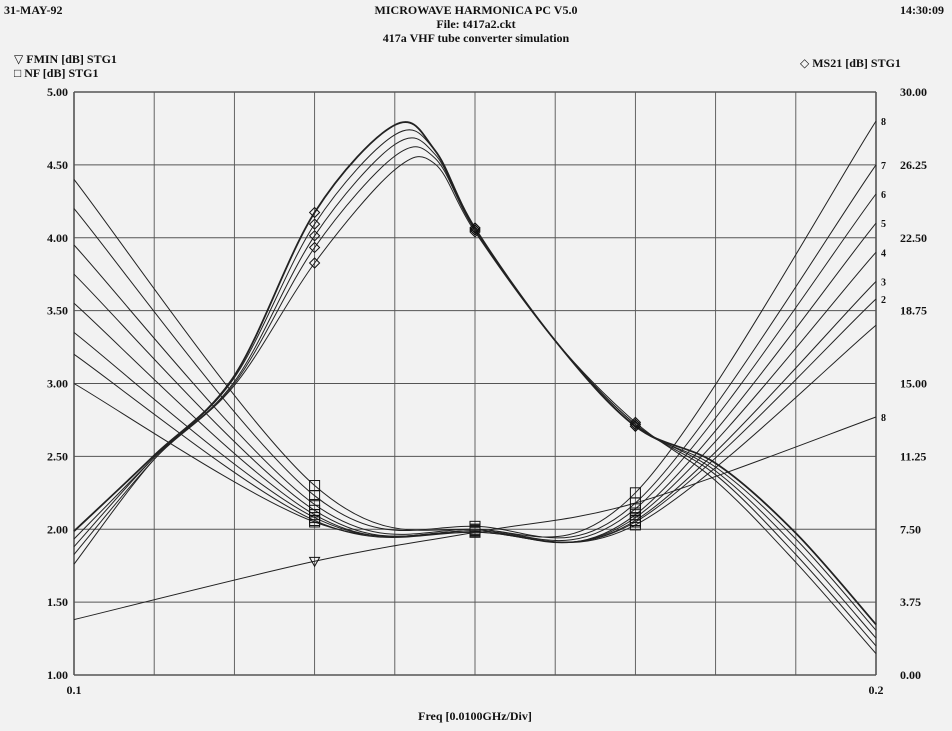 The image size is (952, 731). Describe the element at coordinates (913, 165) in the screenshot. I see `y-tick-label-right: 26.25` at that location.